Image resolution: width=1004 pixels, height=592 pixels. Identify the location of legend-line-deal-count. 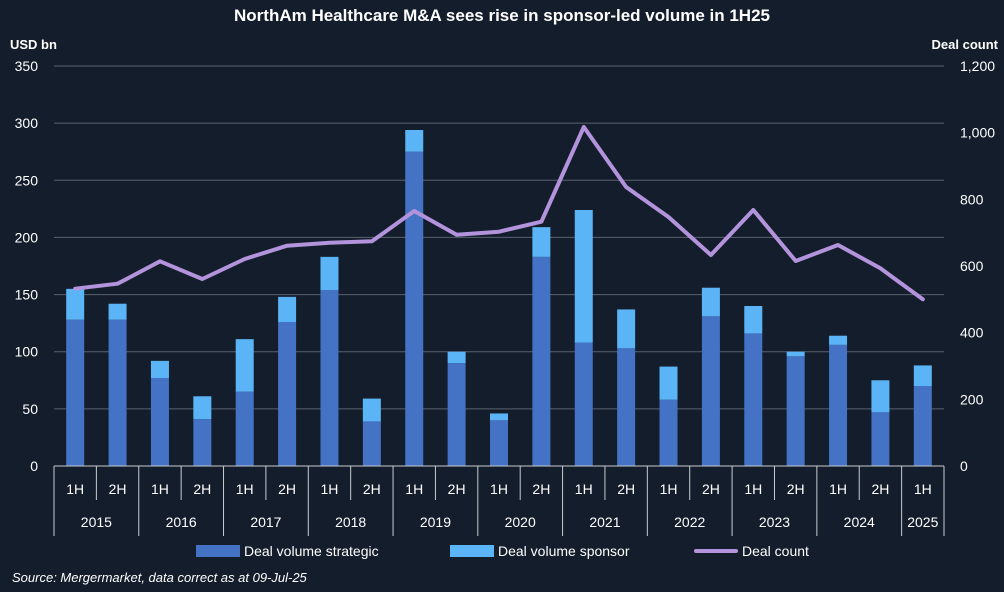
(716, 551).